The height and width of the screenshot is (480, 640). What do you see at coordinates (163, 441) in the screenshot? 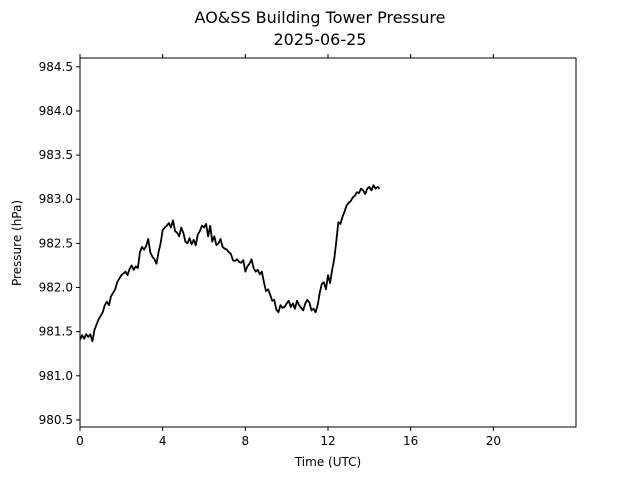
I see `x-tick-label: 4` at bounding box center [163, 441].